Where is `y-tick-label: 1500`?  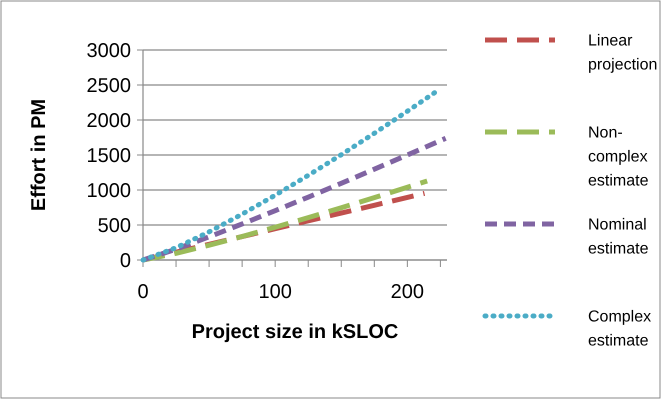 y-tick-label: 1500 is located at coordinates (108, 156).